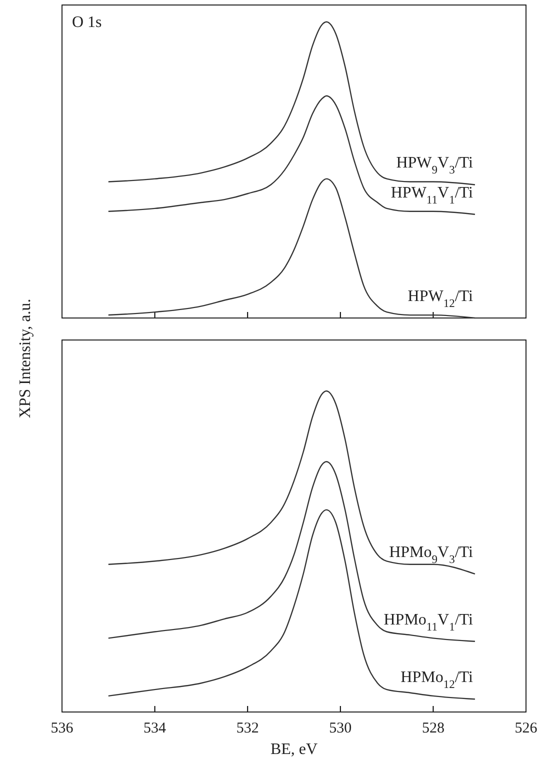 The width and height of the screenshot is (553, 759). I want to click on x-tick-label: 528, so click(433, 728).